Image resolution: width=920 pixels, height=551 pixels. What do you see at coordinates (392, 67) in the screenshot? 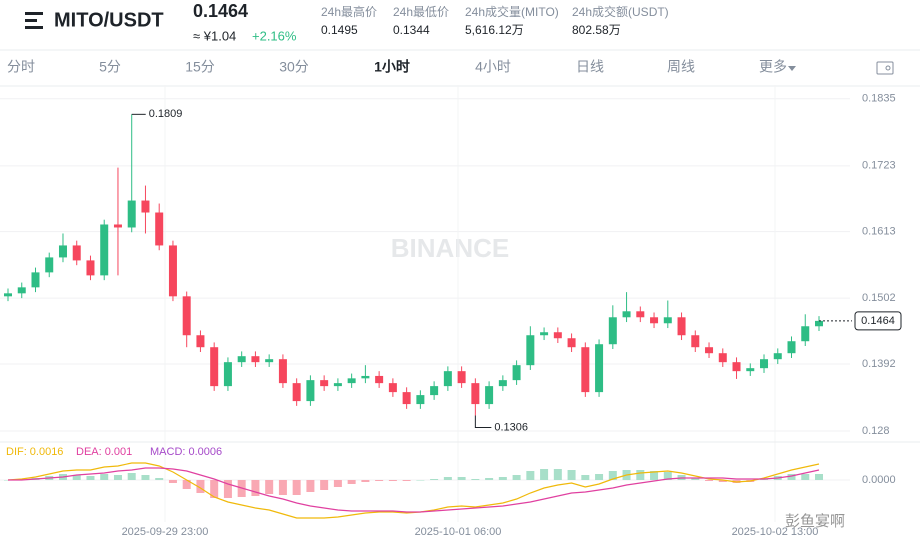
I see `tab: 1小时` at bounding box center [392, 67].